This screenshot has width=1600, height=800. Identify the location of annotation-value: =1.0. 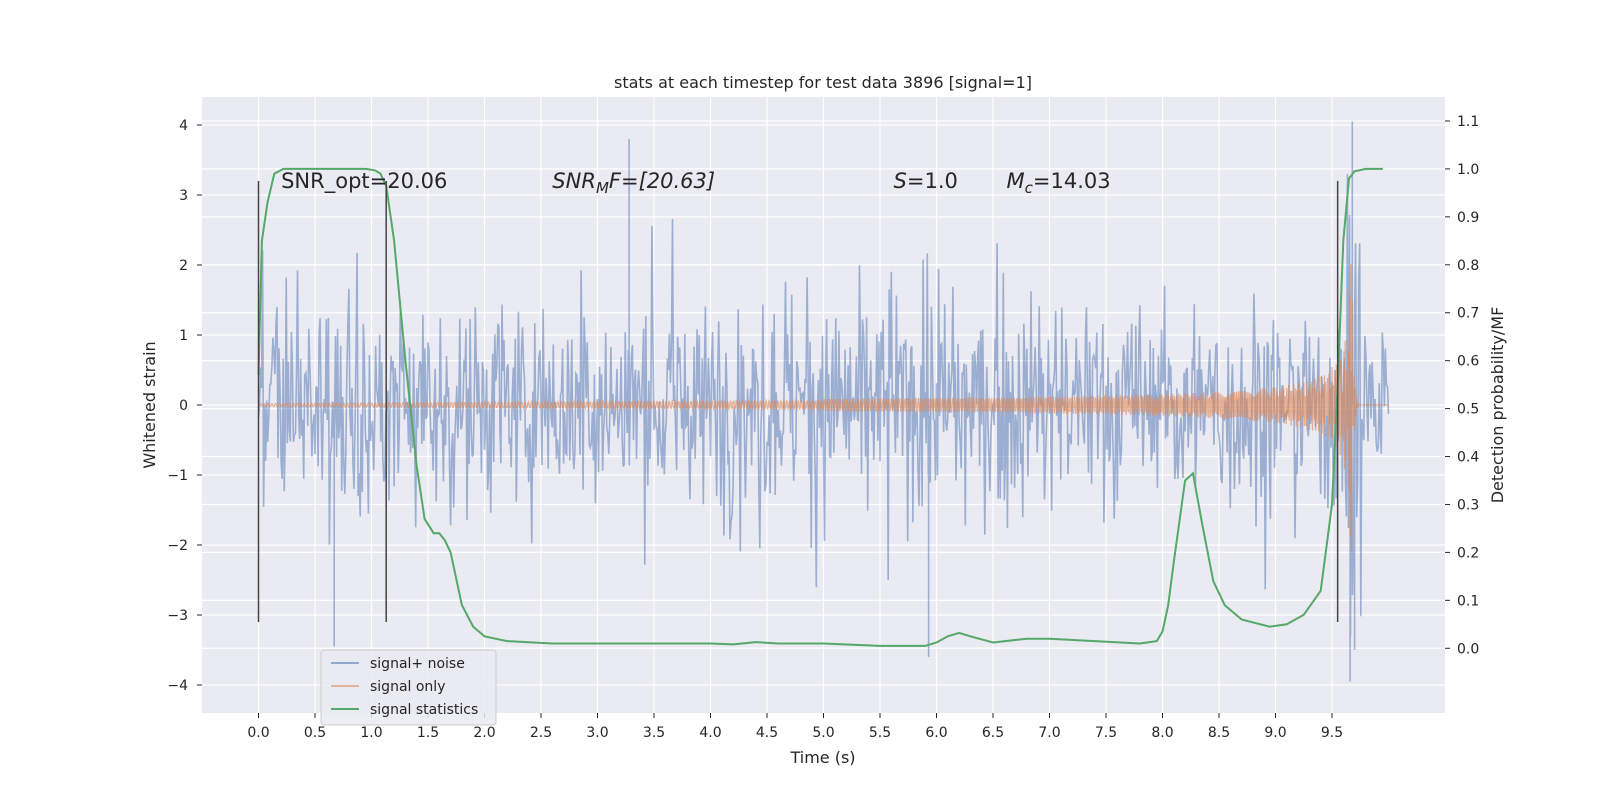
(932, 181).